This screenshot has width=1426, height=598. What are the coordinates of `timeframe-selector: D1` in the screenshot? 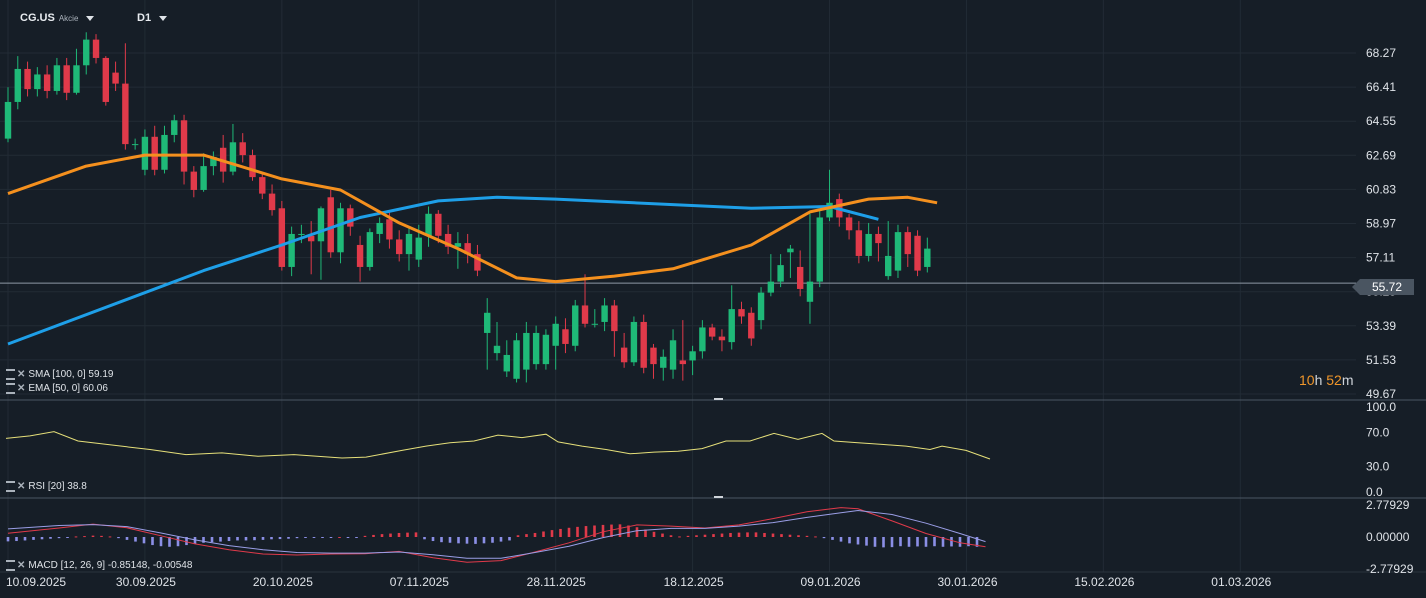 It's located at (152, 18).